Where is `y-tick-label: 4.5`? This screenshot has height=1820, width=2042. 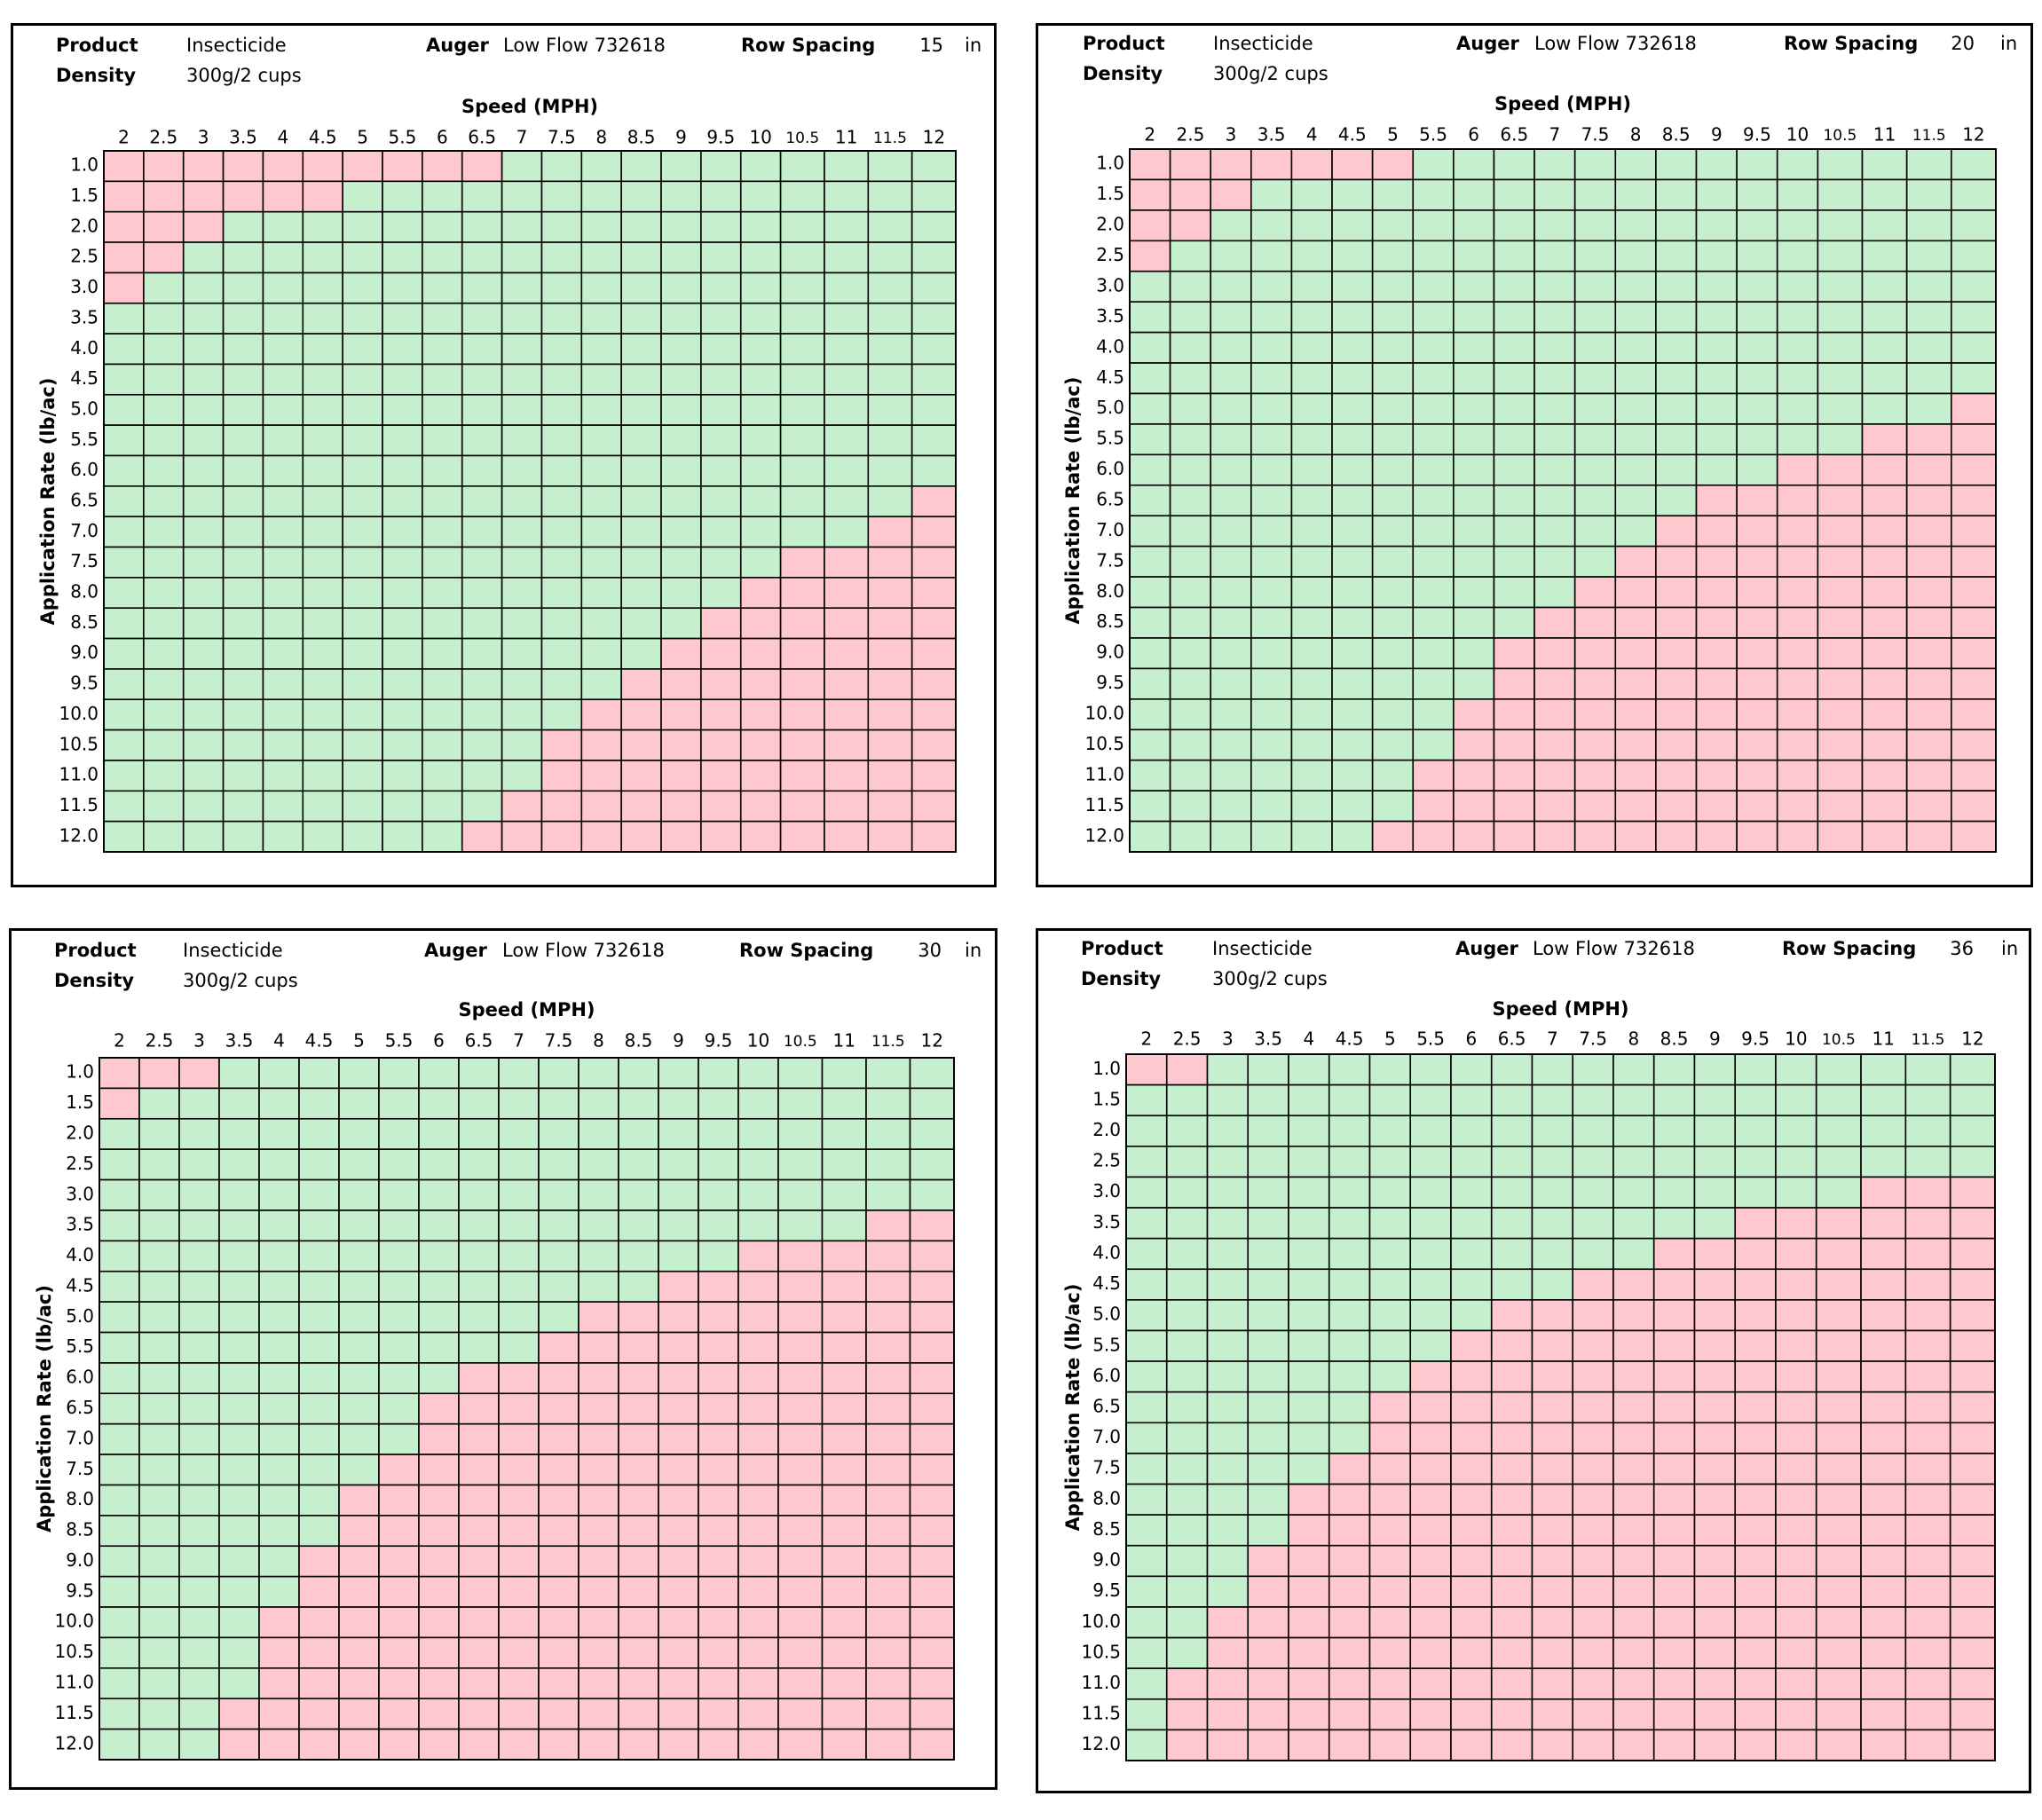
y-tick-label: 4.5 is located at coordinates (1106, 1283).